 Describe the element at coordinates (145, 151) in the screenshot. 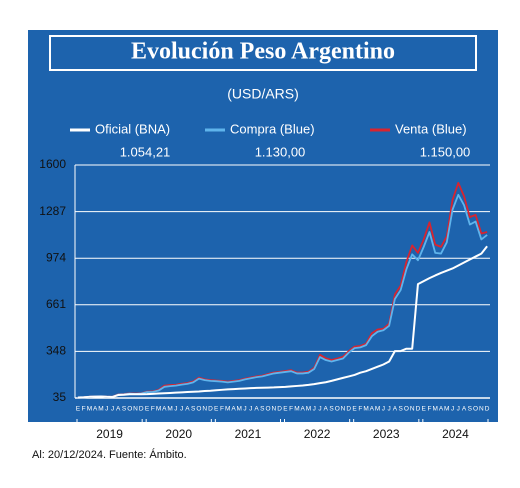

I see `latest-value: 1.054,21` at that location.